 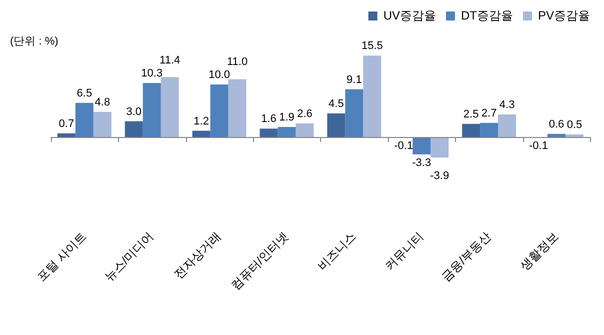 What do you see at coordinates (152, 73) in the screenshot?
I see `data-label: 10.3` at bounding box center [152, 73].